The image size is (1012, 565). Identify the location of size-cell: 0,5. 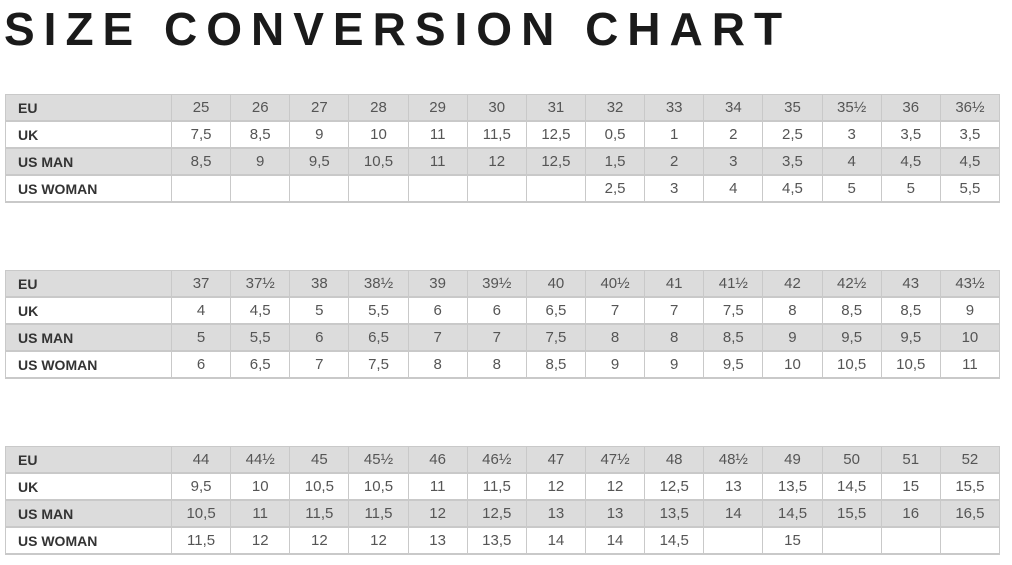
(615, 134).